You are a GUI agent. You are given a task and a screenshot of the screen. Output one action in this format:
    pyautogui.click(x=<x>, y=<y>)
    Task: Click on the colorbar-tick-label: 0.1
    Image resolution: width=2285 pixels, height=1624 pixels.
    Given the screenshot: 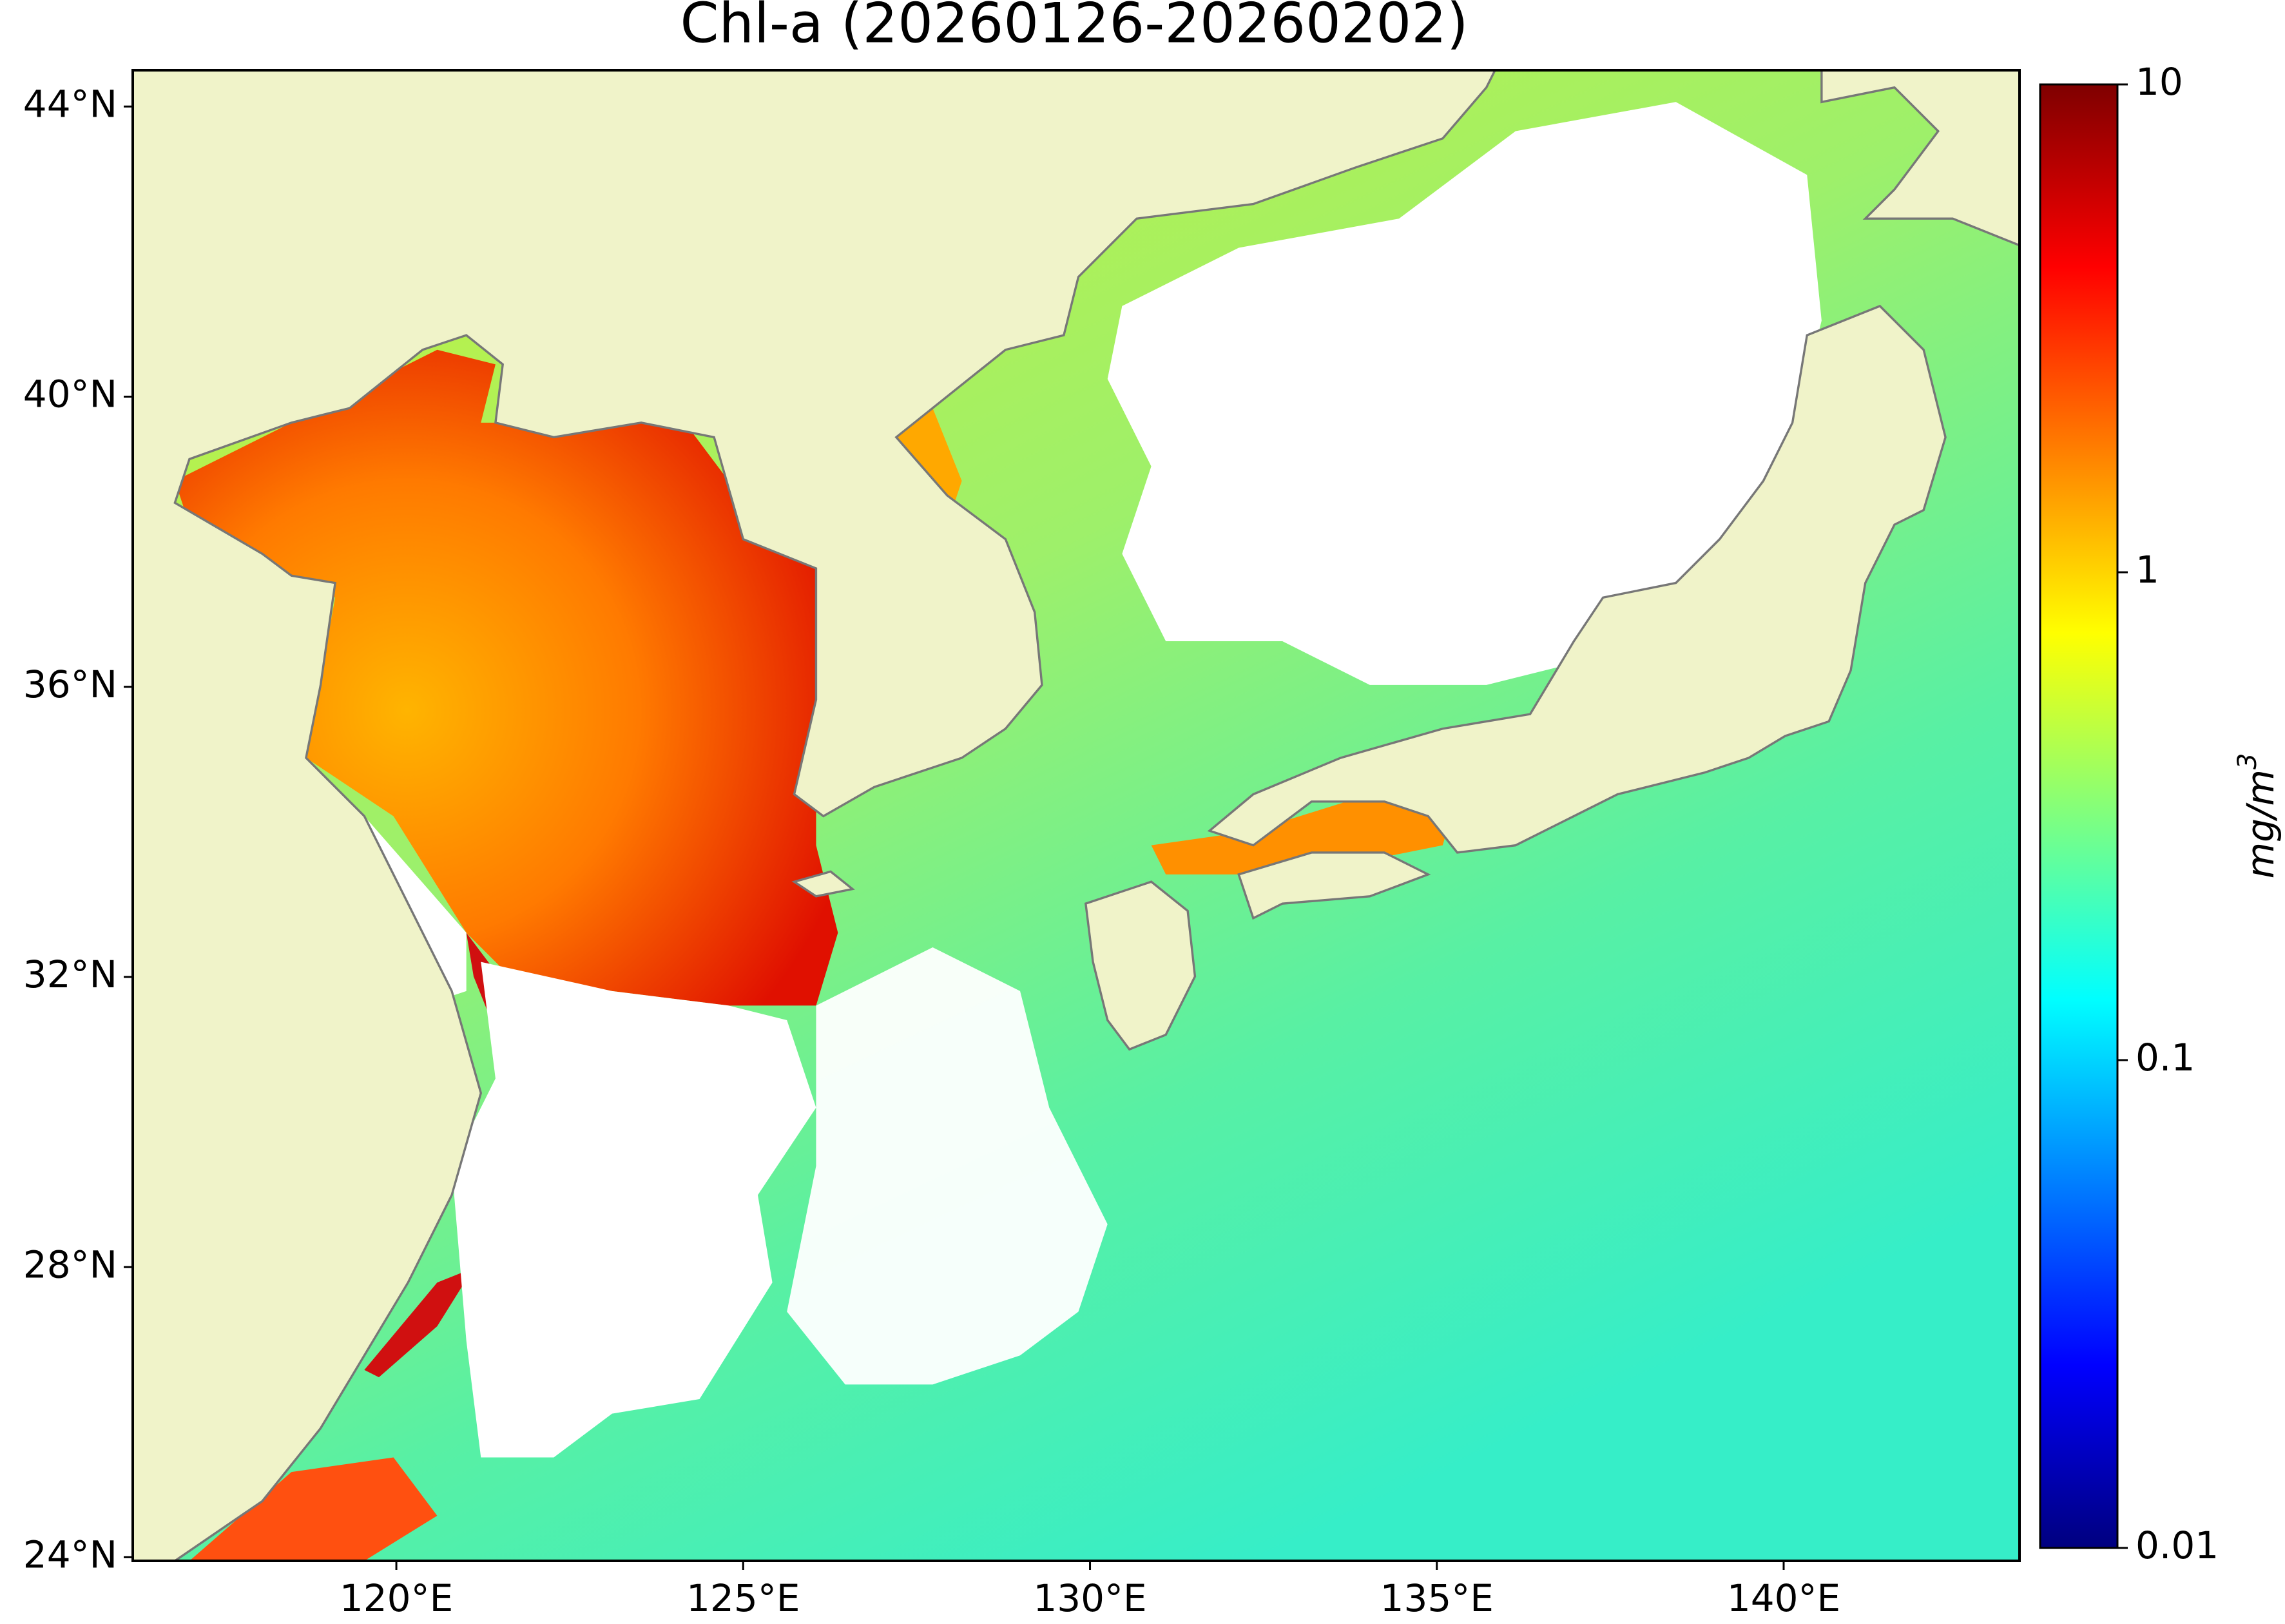 What is the action you would take?
    pyautogui.click(x=2165, y=1058)
    